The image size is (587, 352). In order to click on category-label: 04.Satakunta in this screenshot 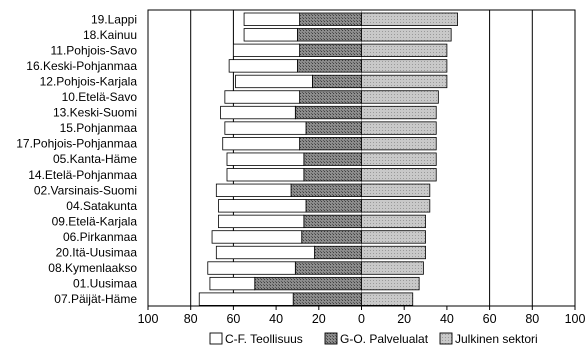, I will do `click(101, 206)`.